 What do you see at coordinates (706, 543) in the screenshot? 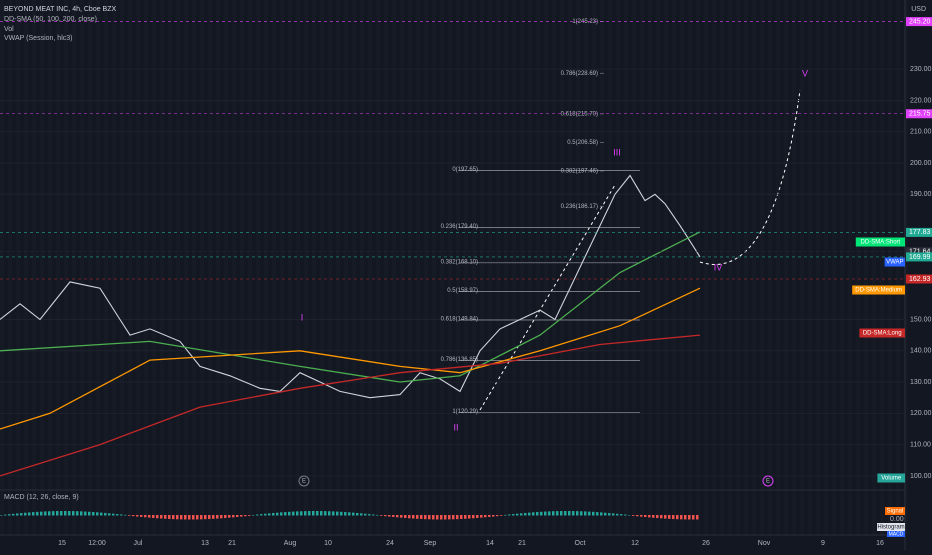
I see `x-tick-label: 26` at bounding box center [706, 543].